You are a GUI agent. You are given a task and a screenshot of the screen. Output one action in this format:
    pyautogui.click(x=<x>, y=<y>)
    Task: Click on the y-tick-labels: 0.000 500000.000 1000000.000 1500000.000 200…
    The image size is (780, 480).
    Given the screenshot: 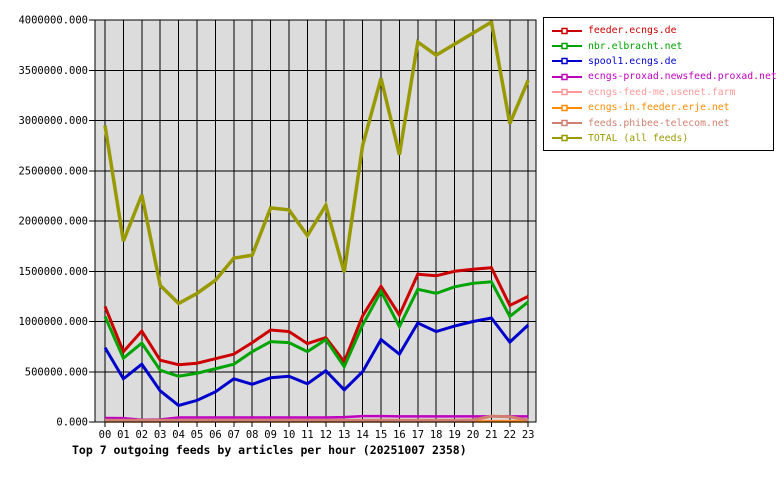 What is the action you would take?
    pyautogui.click(x=53, y=222)
    